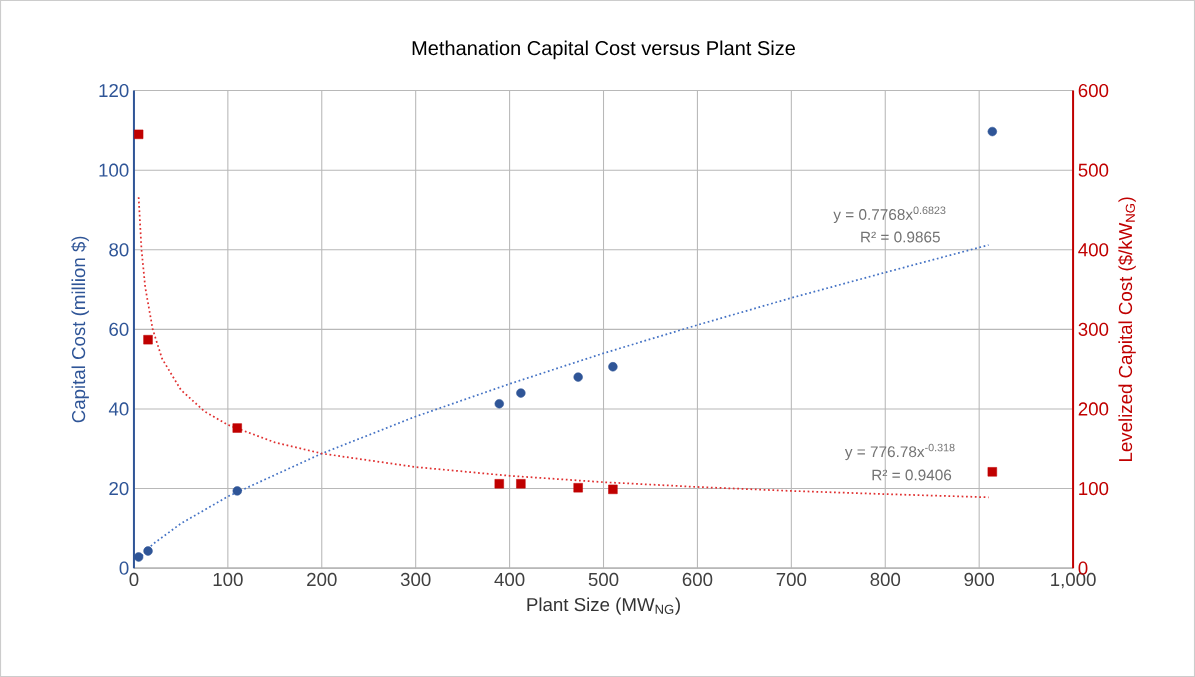 The height and width of the screenshot is (677, 1195). I want to click on x-tick-label: 700, so click(791, 579).